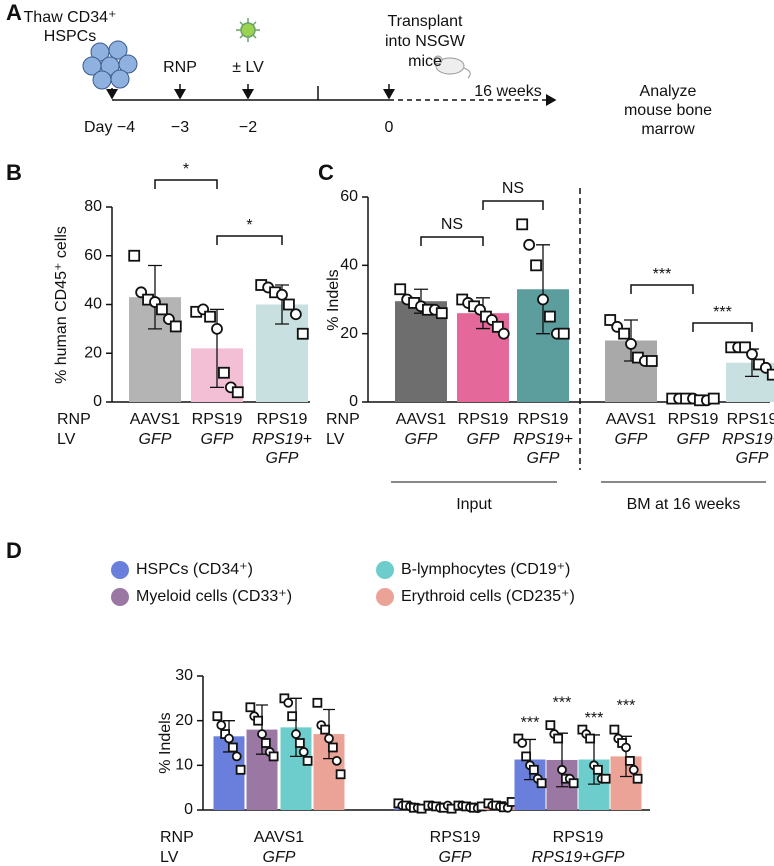  I want to click on day-label: −3, so click(180, 127).